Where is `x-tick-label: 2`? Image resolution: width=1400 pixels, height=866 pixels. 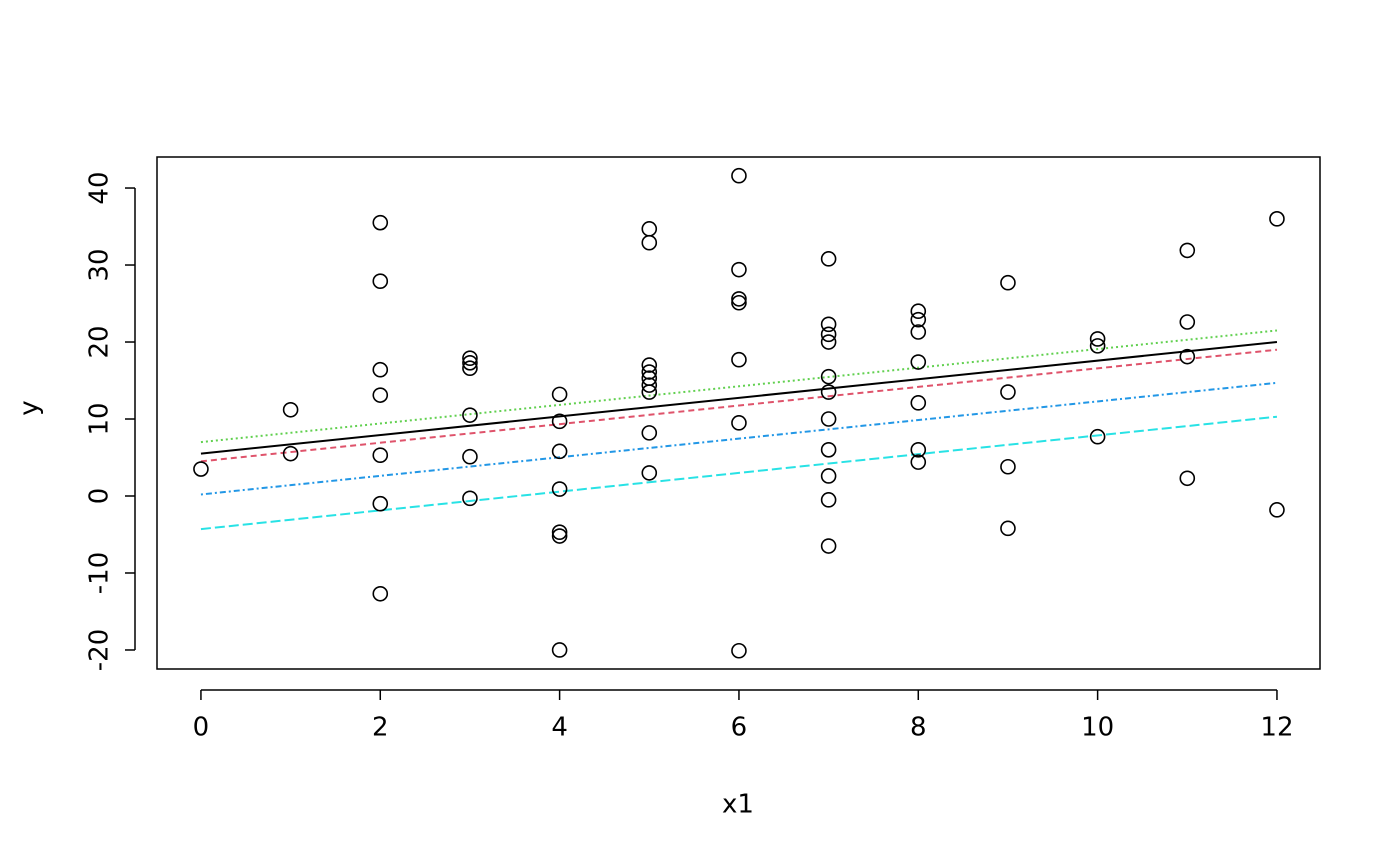
x-tick-label: 2 is located at coordinates (380, 728).